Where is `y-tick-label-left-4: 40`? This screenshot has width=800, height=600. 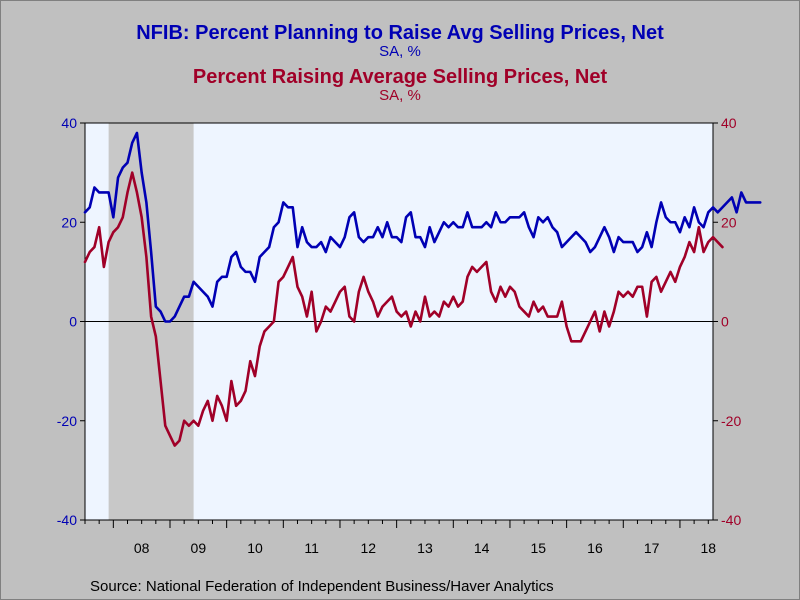 y-tick-label-left-4: 40 is located at coordinates (69, 123).